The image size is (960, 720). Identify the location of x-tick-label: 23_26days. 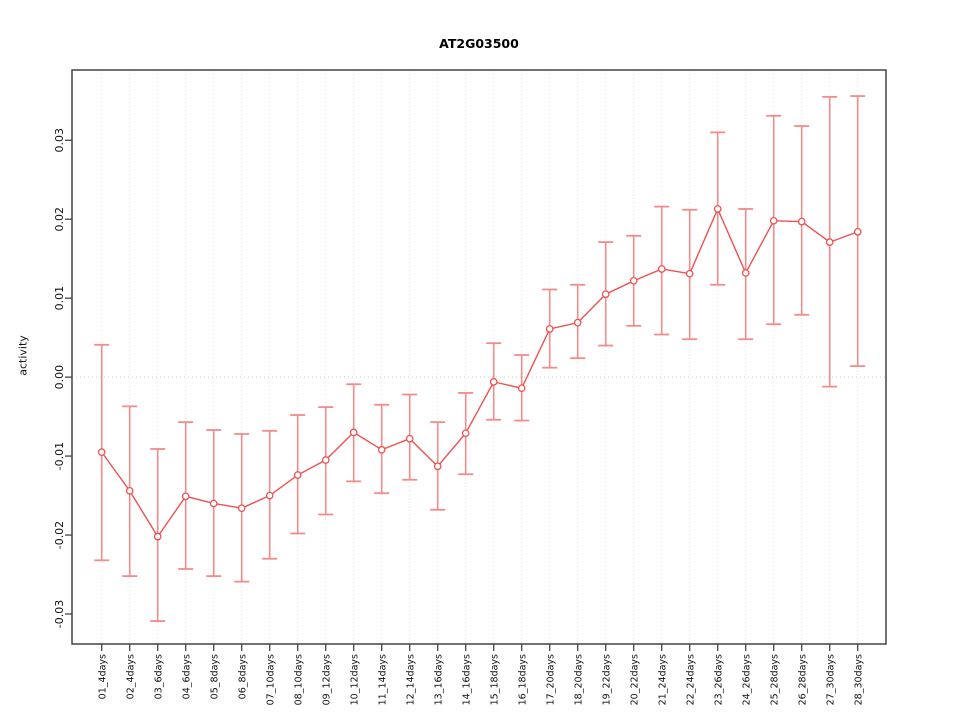
(719, 679).